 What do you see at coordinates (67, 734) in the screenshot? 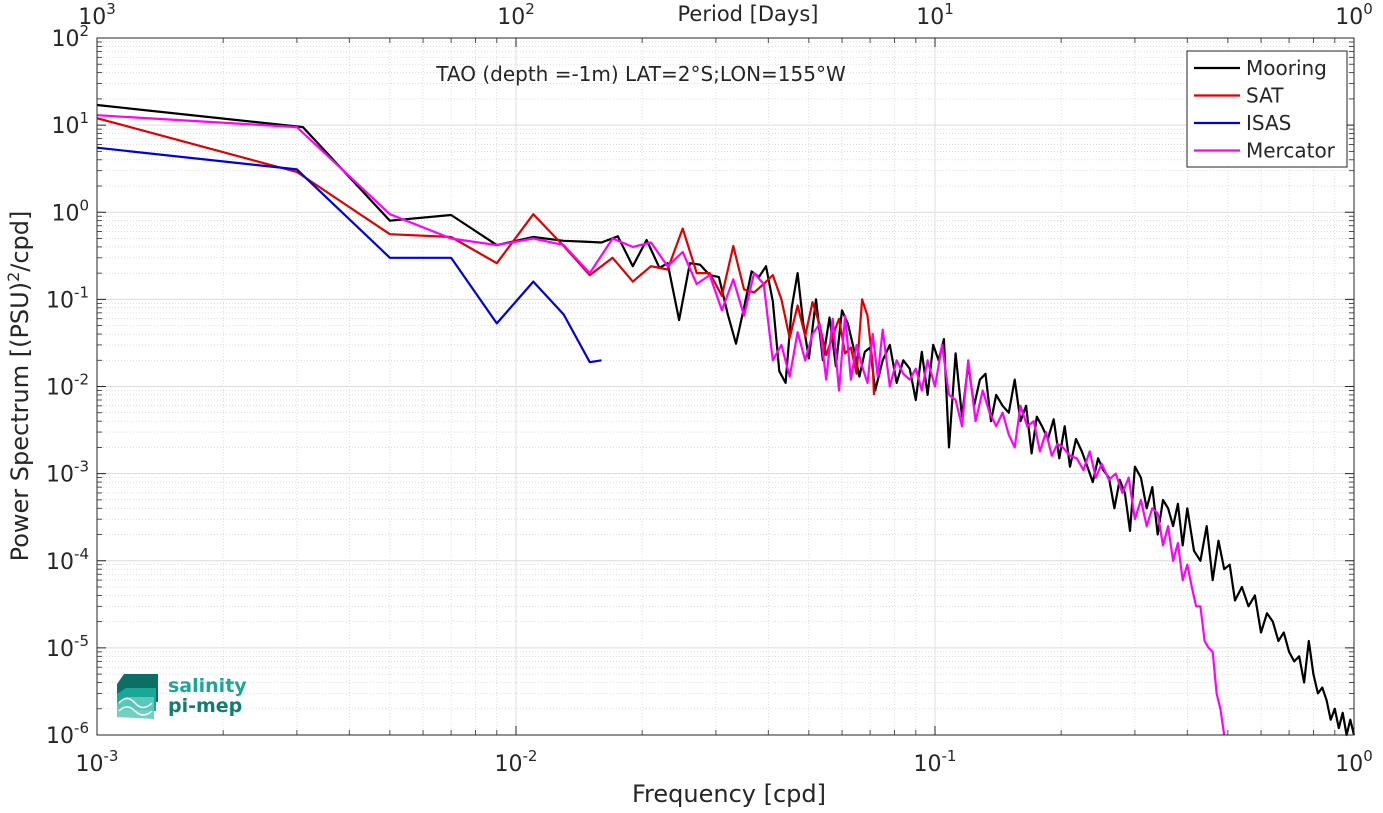
I see `y-tick-label: 10⁻⁶` at bounding box center [67, 734].